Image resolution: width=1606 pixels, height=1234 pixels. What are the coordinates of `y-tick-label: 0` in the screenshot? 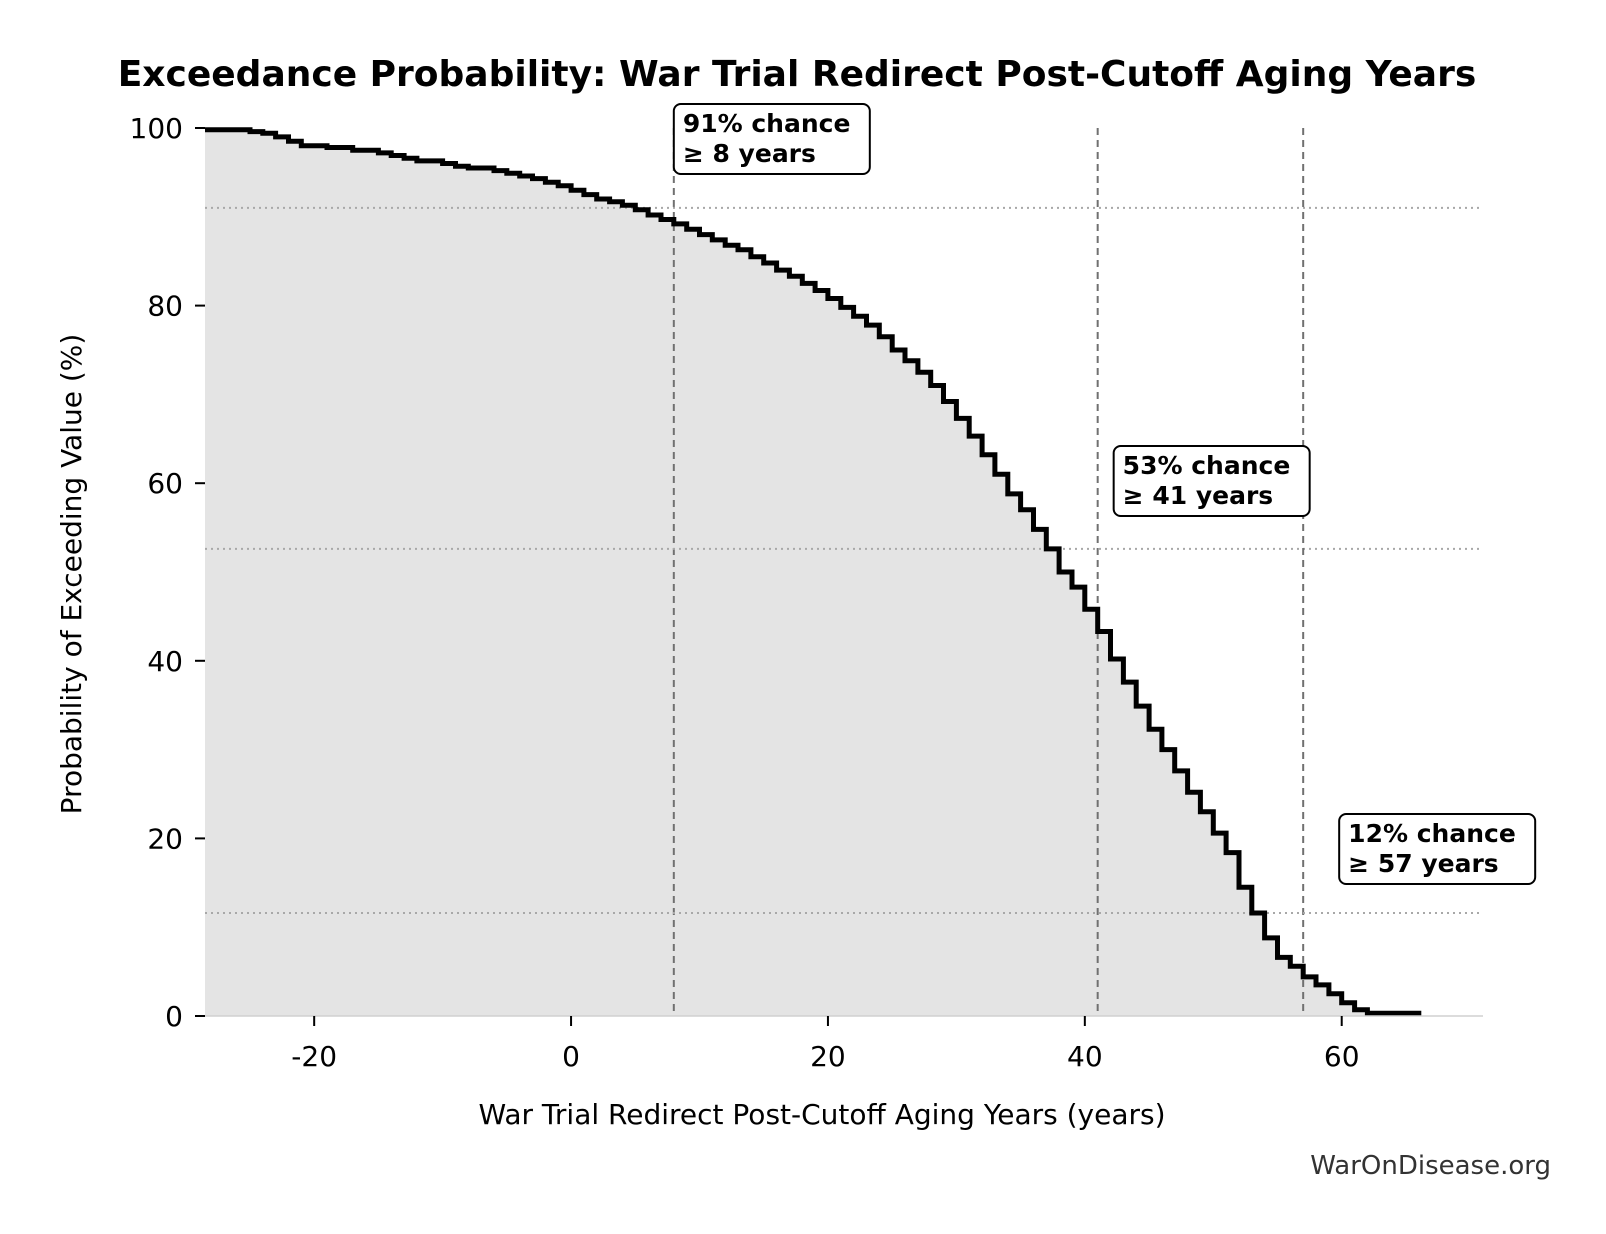 It's located at (174, 1016).